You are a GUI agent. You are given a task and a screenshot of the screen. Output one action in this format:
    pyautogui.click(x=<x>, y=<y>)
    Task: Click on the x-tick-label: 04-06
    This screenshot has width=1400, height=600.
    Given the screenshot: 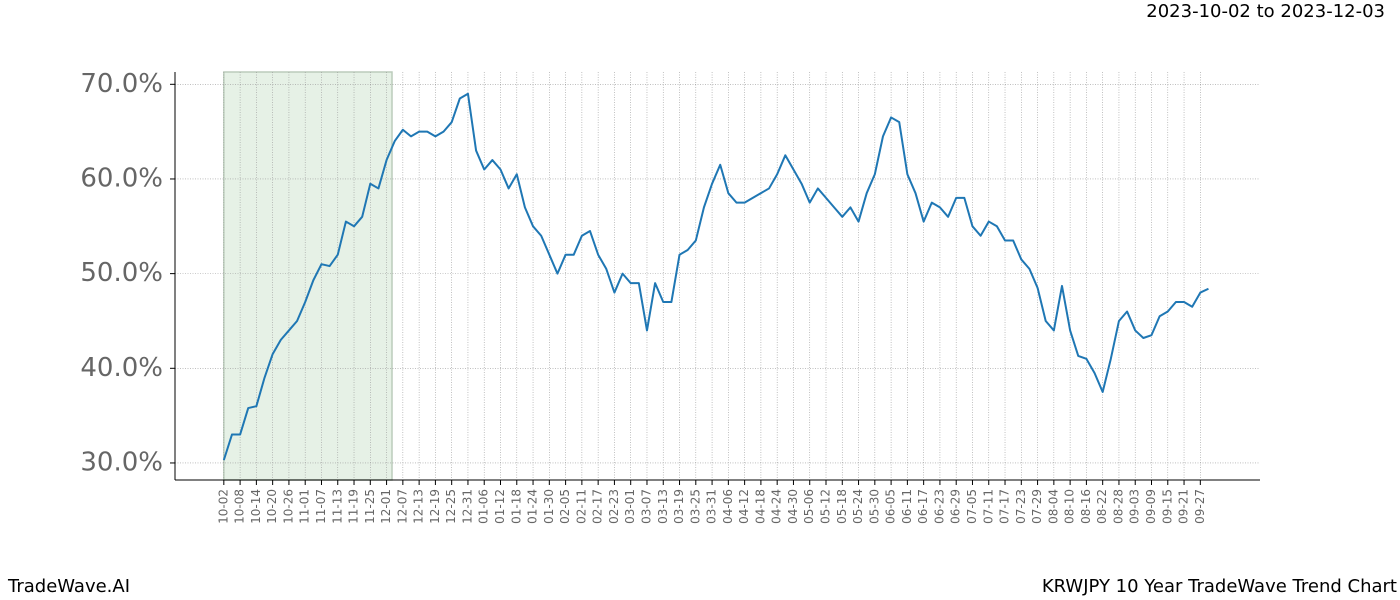 What is the action you would take?
    pyautogui.click(x=728, y=506)
    